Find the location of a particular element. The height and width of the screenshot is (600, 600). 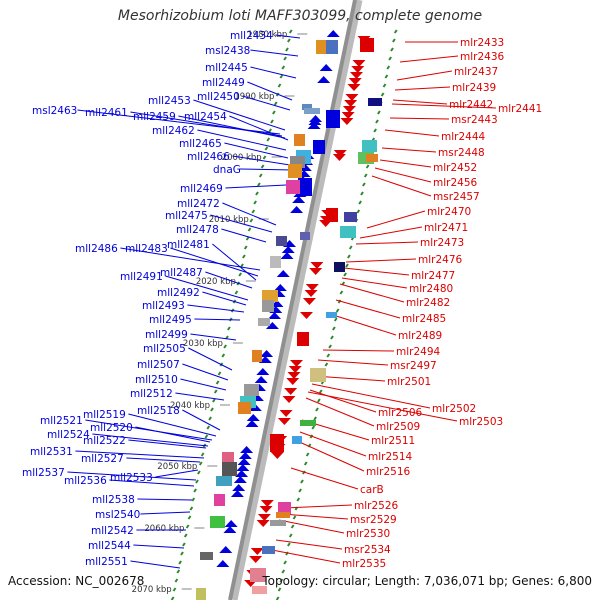

plus-strand-gene is located at coordinates (277, 443).